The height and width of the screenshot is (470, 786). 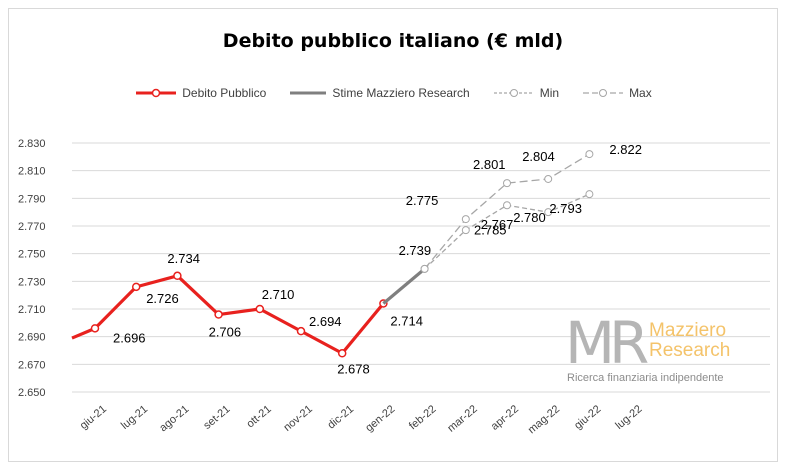 I want to click on legend-item-min: Min, so click(x=525, y=93).